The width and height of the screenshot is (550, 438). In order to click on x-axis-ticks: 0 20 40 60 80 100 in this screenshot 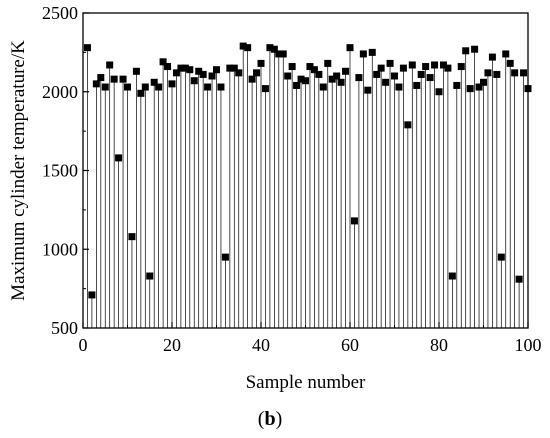, I will do `click(310, 338)`.